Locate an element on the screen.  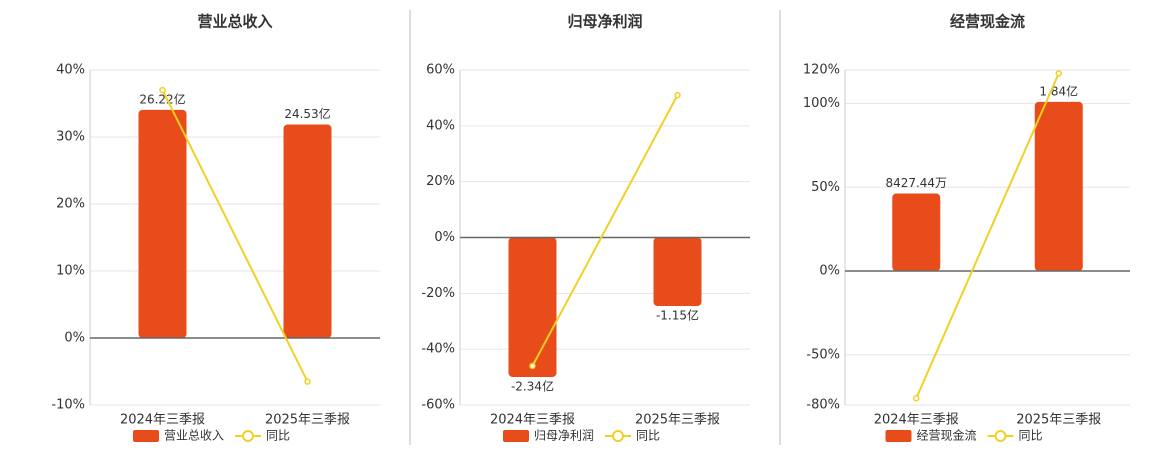
y-tick-label: -80% is located at coordinates (823, 405).